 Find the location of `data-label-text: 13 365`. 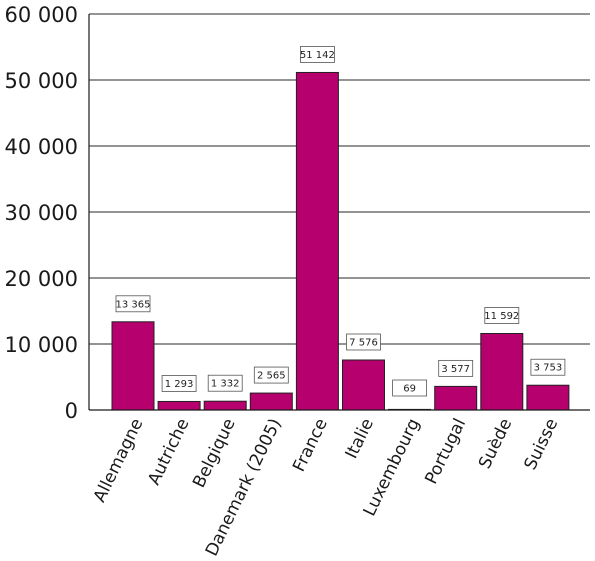

data-label-text: 13 365 is located at coordinates (133, 304).